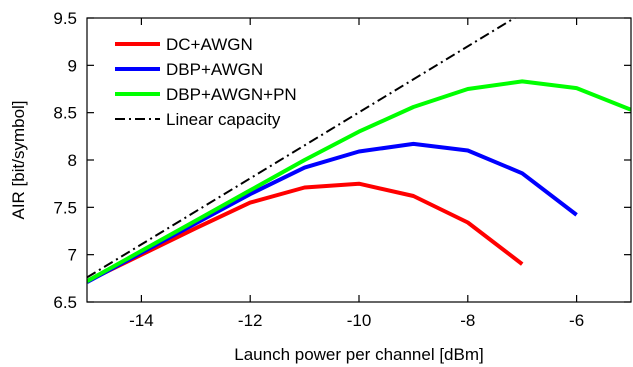  Describe the element at coordinates (72, 255) in the screenshot. I see `y-tick-label: 7` at that location.